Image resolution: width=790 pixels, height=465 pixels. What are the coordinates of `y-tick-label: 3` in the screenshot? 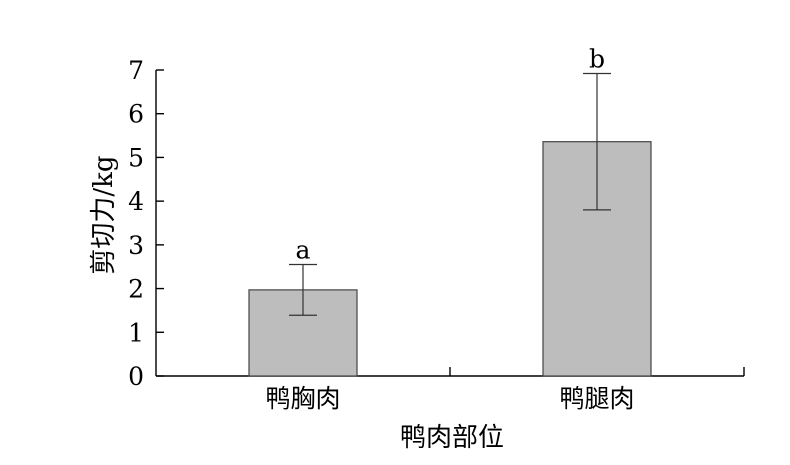 It's located at (136, 245).